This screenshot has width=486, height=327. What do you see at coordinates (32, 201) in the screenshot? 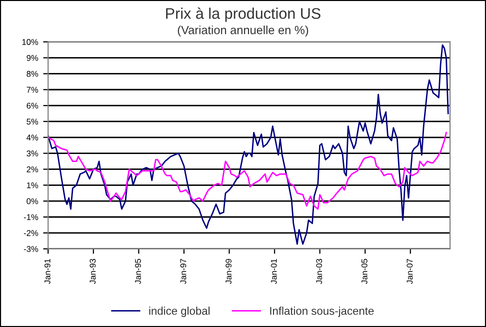
I see `y-tick-label: 0%` at bounding box center [32, 201].